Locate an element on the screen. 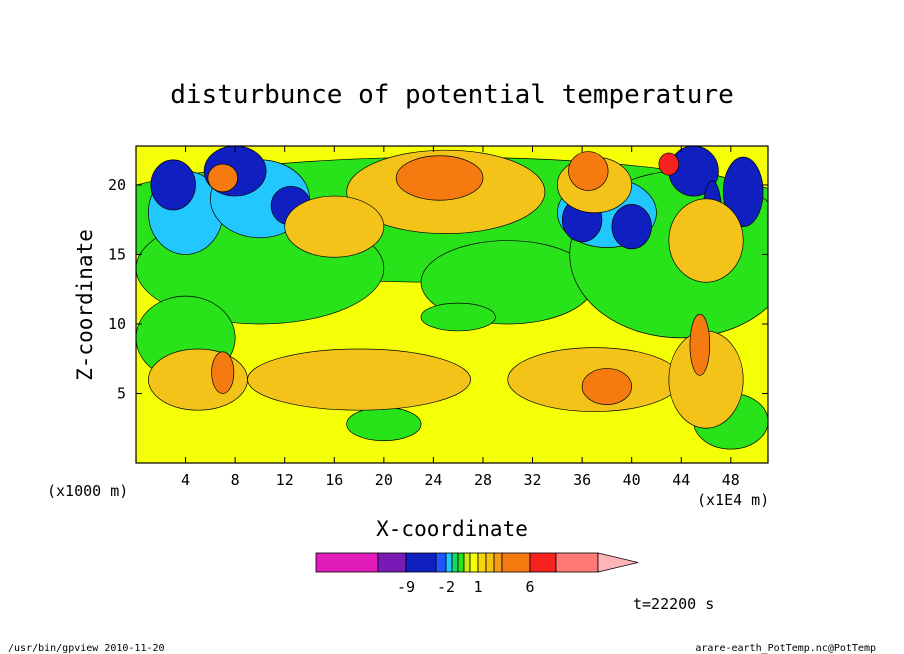 This screenshot has width=904, height=654. chart-title: disturbunce of potential temperature is located at coordinates (452, 95).